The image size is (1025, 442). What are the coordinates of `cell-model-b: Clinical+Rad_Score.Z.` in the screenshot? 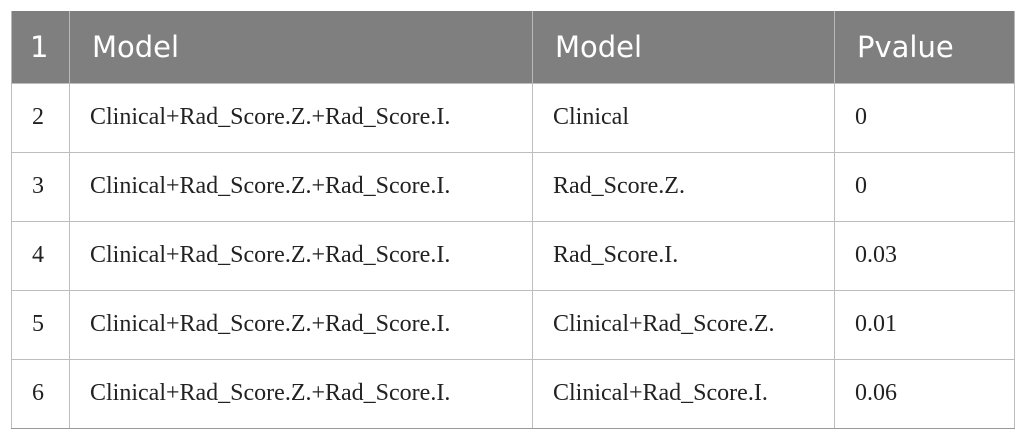 It's located at (683, 324).